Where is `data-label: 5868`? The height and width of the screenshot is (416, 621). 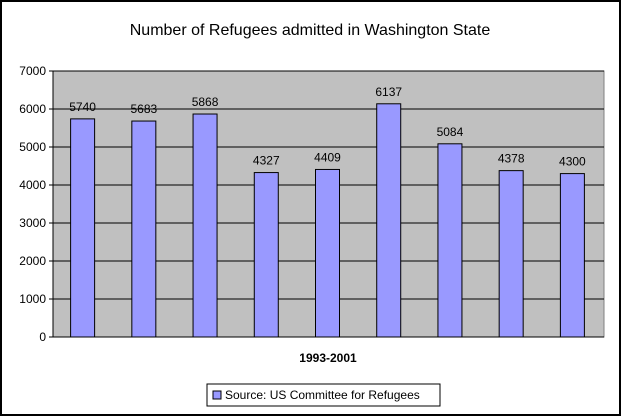 data-label: 5868 is located at coordinates (205, 102).